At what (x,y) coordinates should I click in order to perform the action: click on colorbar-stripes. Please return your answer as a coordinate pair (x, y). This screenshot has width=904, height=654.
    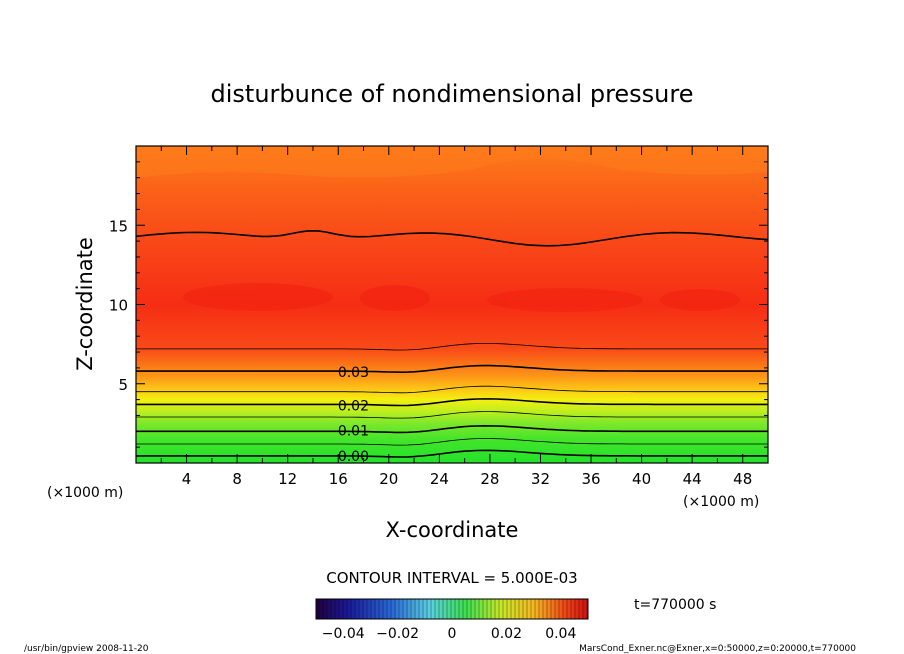
    Looking at the image, I should click on (453, 609).